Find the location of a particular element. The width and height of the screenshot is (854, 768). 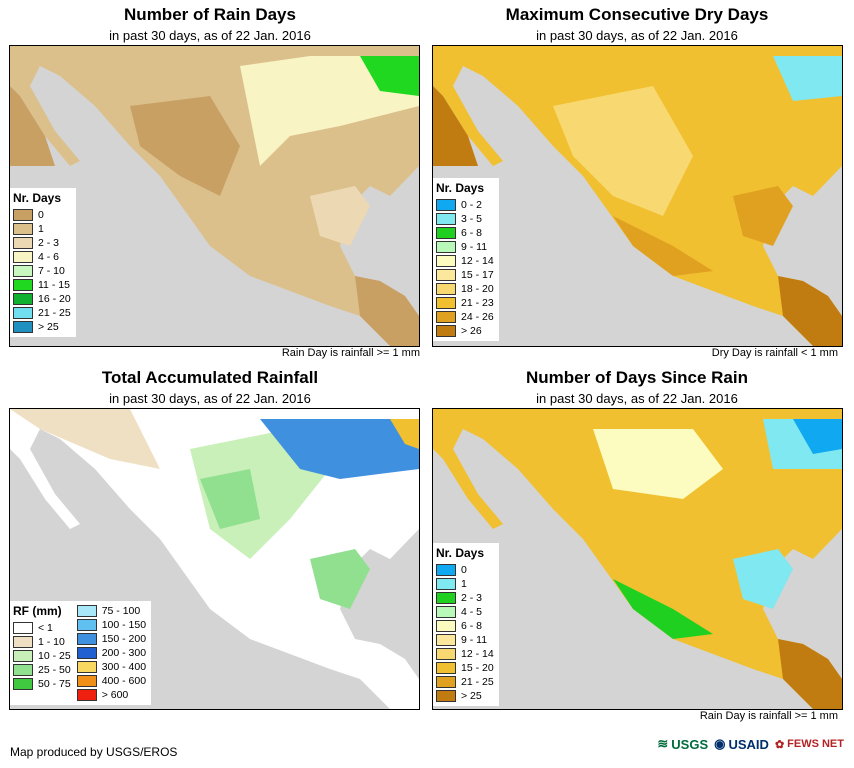

legend-item: 10 - 25 is located at coordinates (42, 656).